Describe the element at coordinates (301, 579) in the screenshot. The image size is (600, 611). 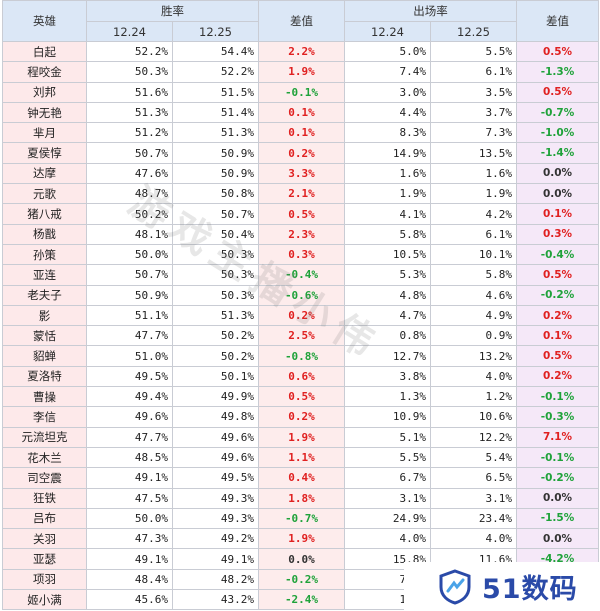
I see `win-rate-diff-cell: -0.2%` at that location.